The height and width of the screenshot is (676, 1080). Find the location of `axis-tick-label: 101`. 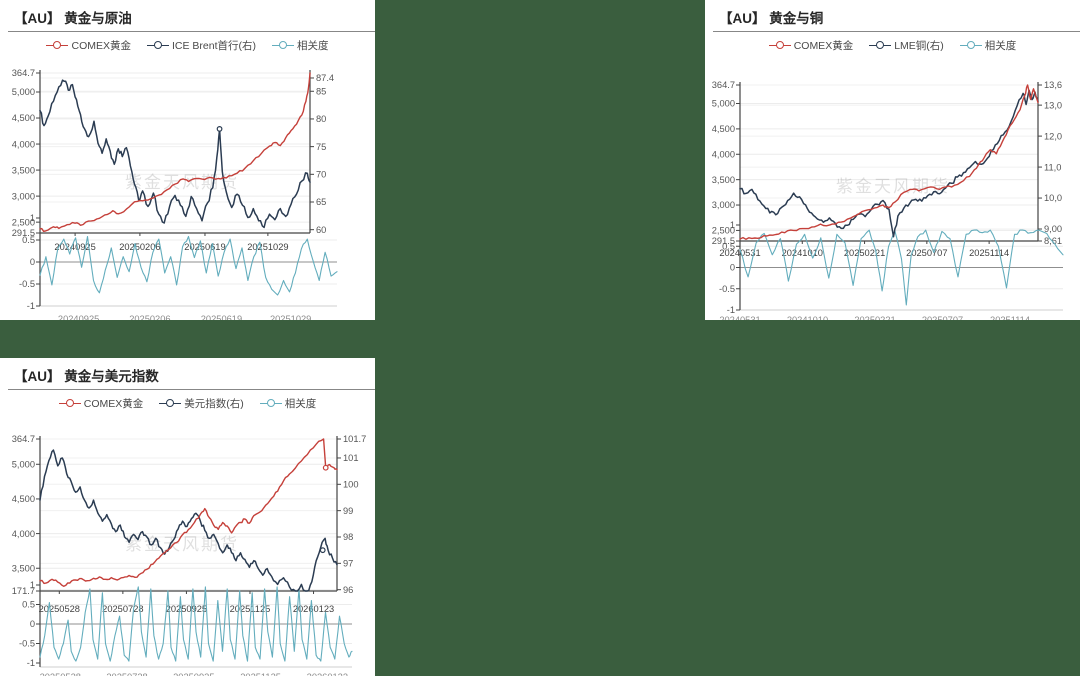

axis-tick-label: 101 is located at coordinates (351, 458).